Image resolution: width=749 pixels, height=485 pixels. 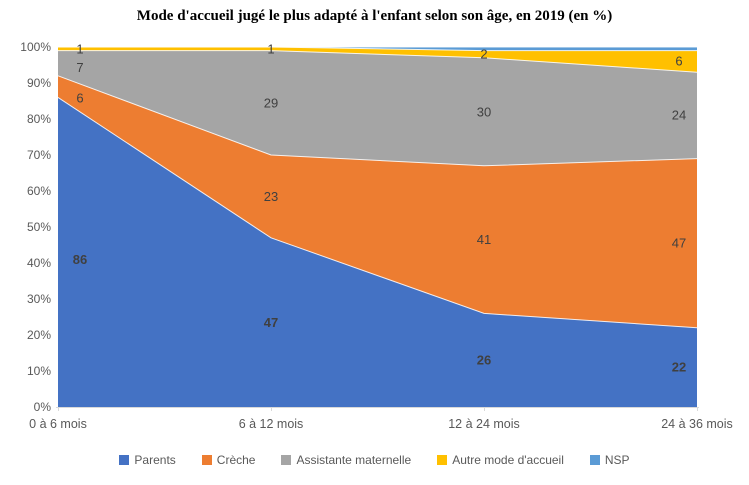 I want to click on area-series-autre-mode-d-accueil, so click(x=377, y=60).